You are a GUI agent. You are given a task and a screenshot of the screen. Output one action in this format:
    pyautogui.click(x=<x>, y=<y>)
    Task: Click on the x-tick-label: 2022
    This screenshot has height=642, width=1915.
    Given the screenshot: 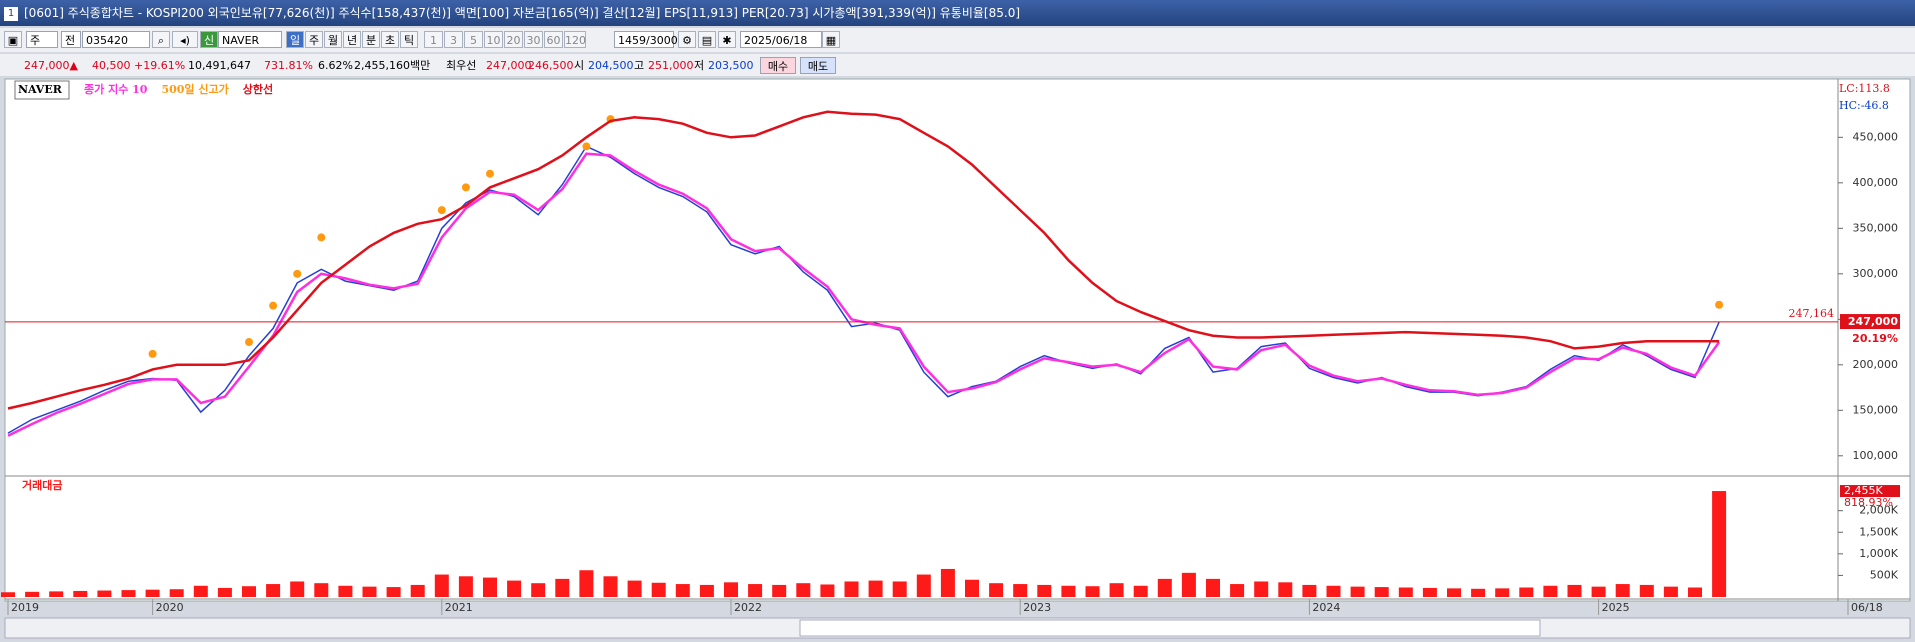 What is the action you would take?
    pyautogui.click(x=748, y=607)
    